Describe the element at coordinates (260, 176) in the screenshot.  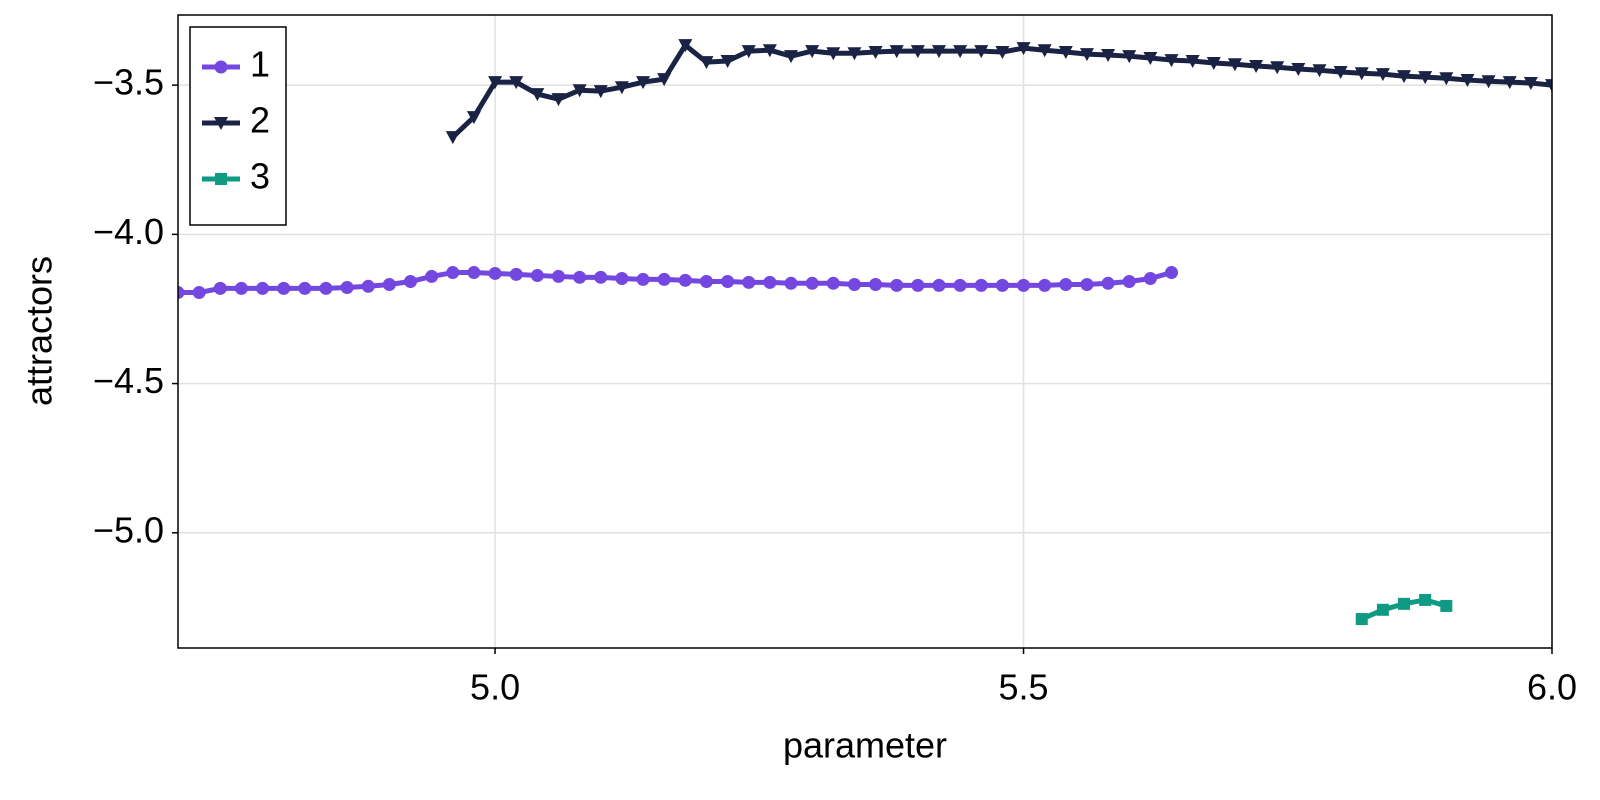
I see `legend-label: 3` at that location.